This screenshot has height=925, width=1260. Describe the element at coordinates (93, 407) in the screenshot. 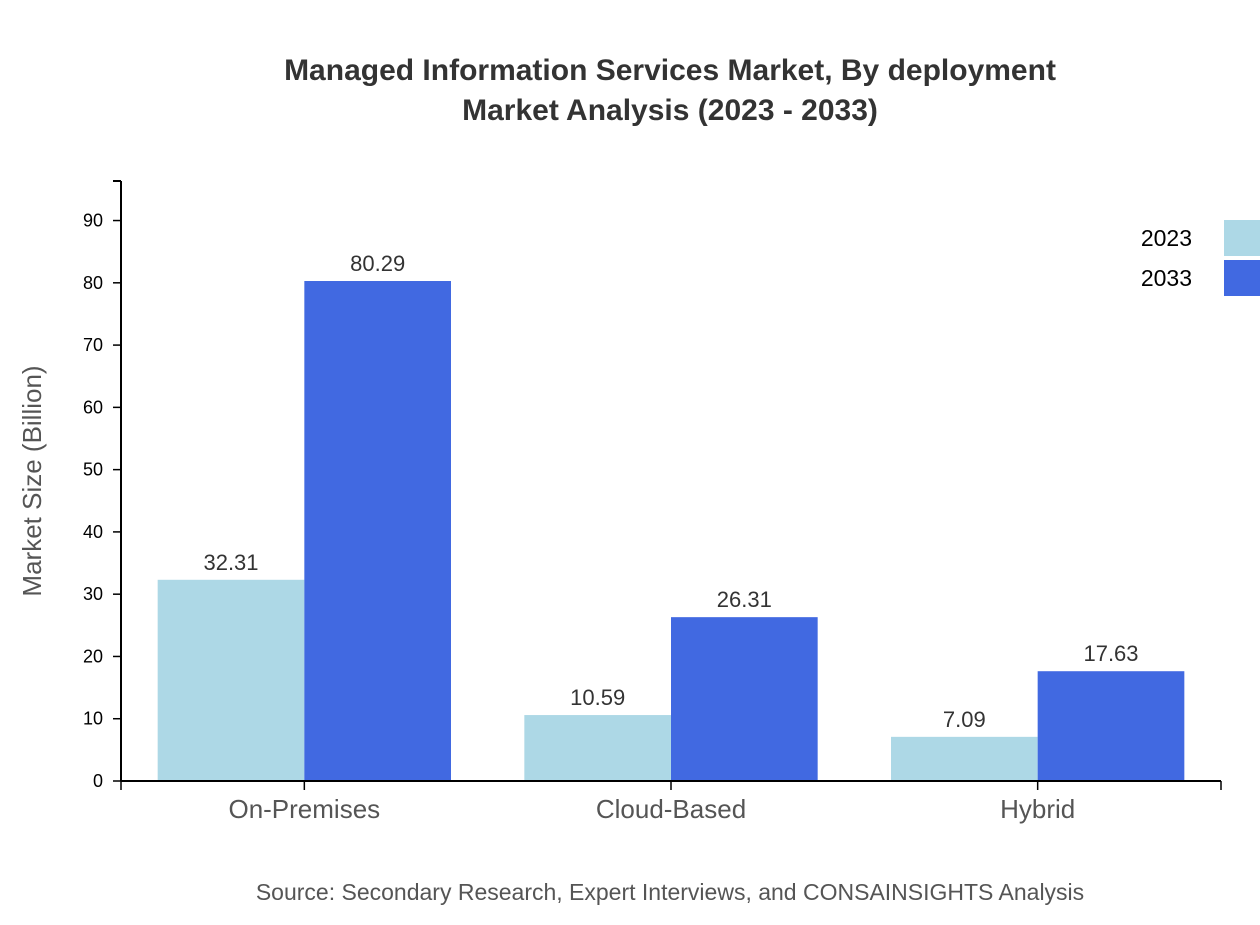

I see `y-tick-label: 60` at that location.